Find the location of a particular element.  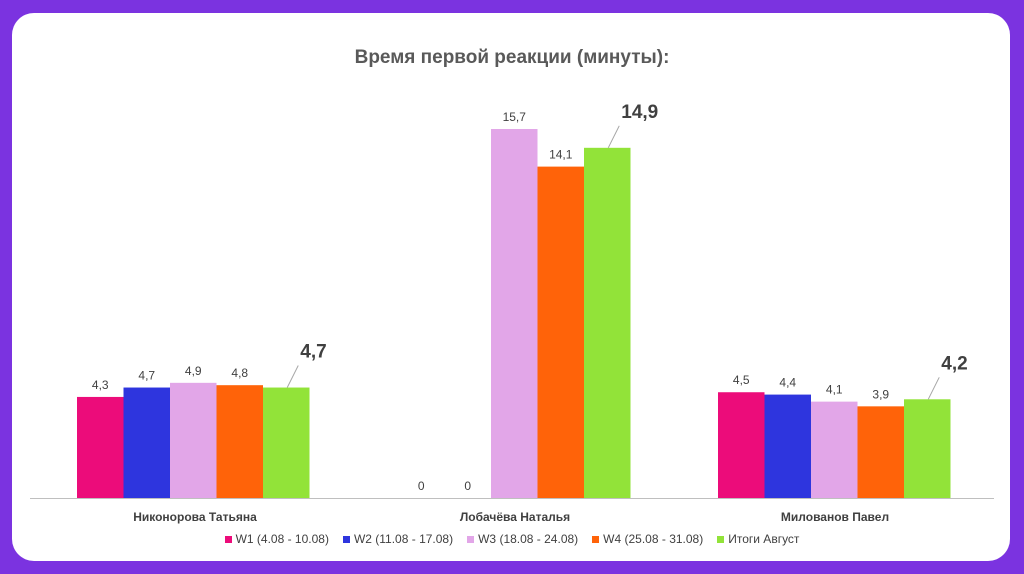

legend-label: W1 (4.08 - 10.08) is located at coordinates (282, 539).